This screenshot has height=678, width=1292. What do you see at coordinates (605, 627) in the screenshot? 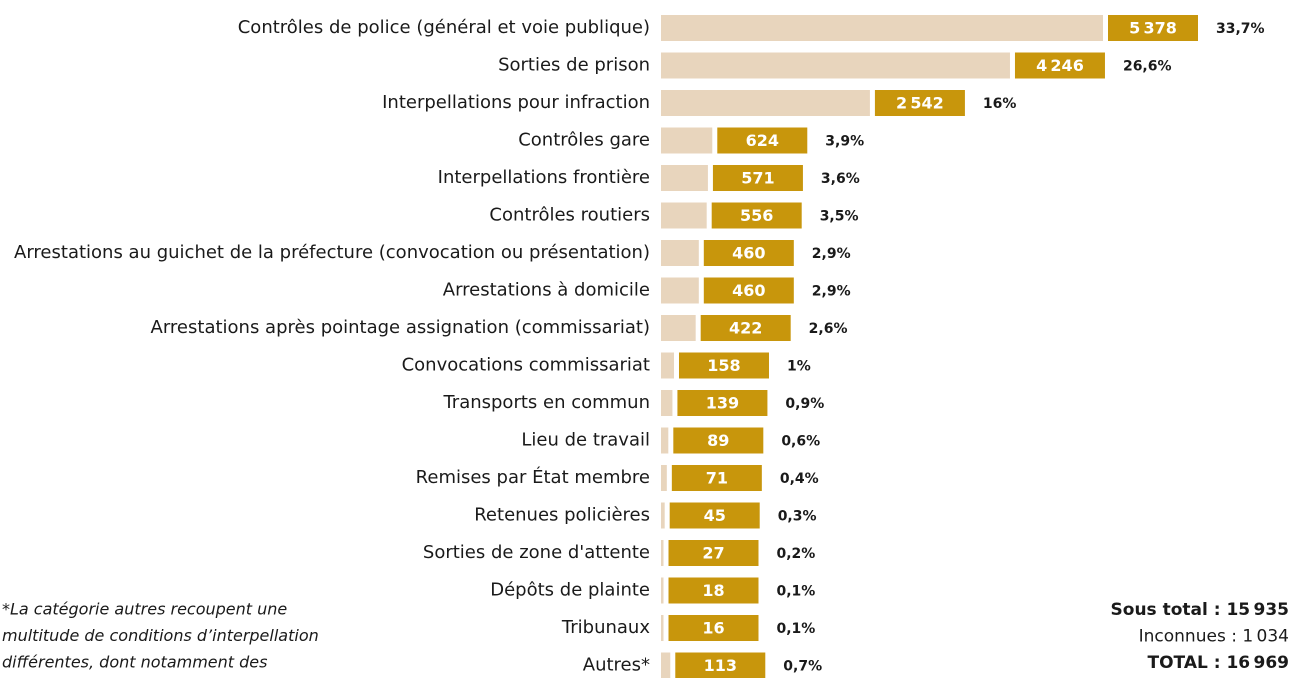
I see `category-label: Tribunaux` at bounding box center [605, 627].